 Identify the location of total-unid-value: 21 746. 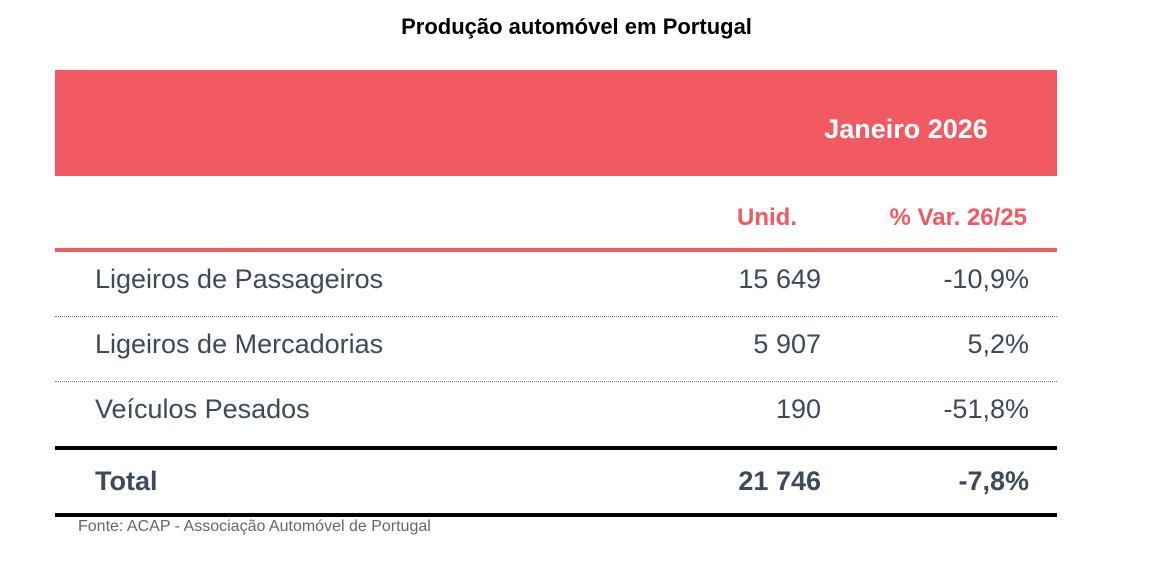
(779, 481).